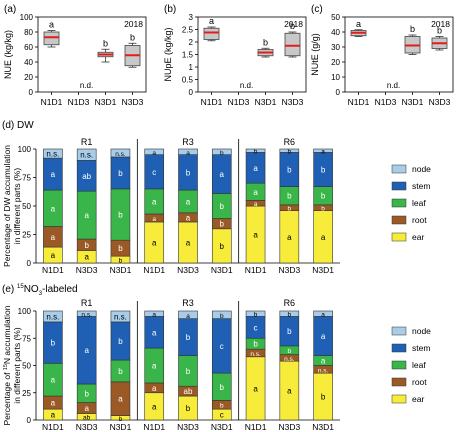 The height and width of the screenshot is (432, 474). Describe the element at coordinates (7, 206) in the screenshot. I see `y-axis-label-line1: Percentage of DW accumulation` at that location.